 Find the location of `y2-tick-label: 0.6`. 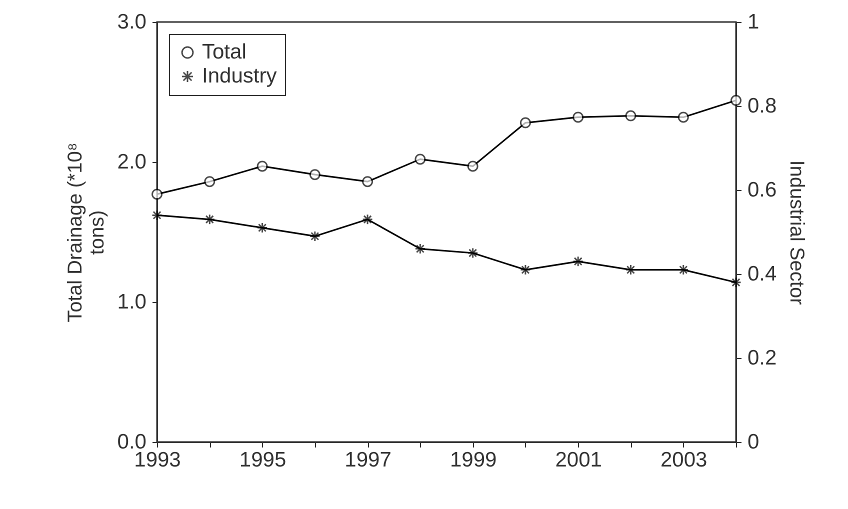

y2-tick-label: 0.6 is located at coordinates (762, 190).